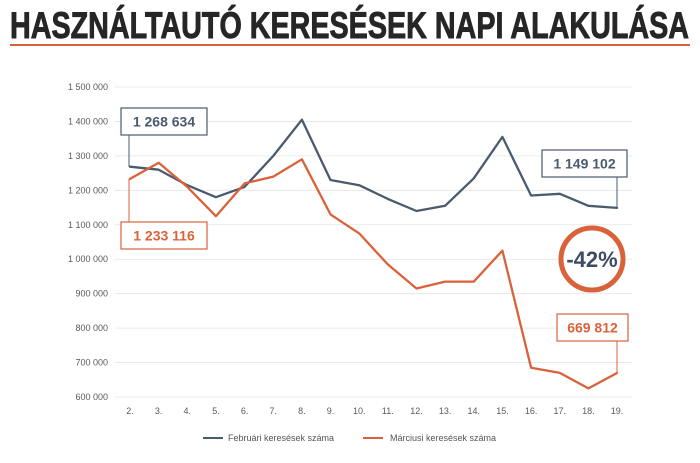 This screenshot has width=700, height=463. I want to click on x-tick-label: 15., so click(502, 411).